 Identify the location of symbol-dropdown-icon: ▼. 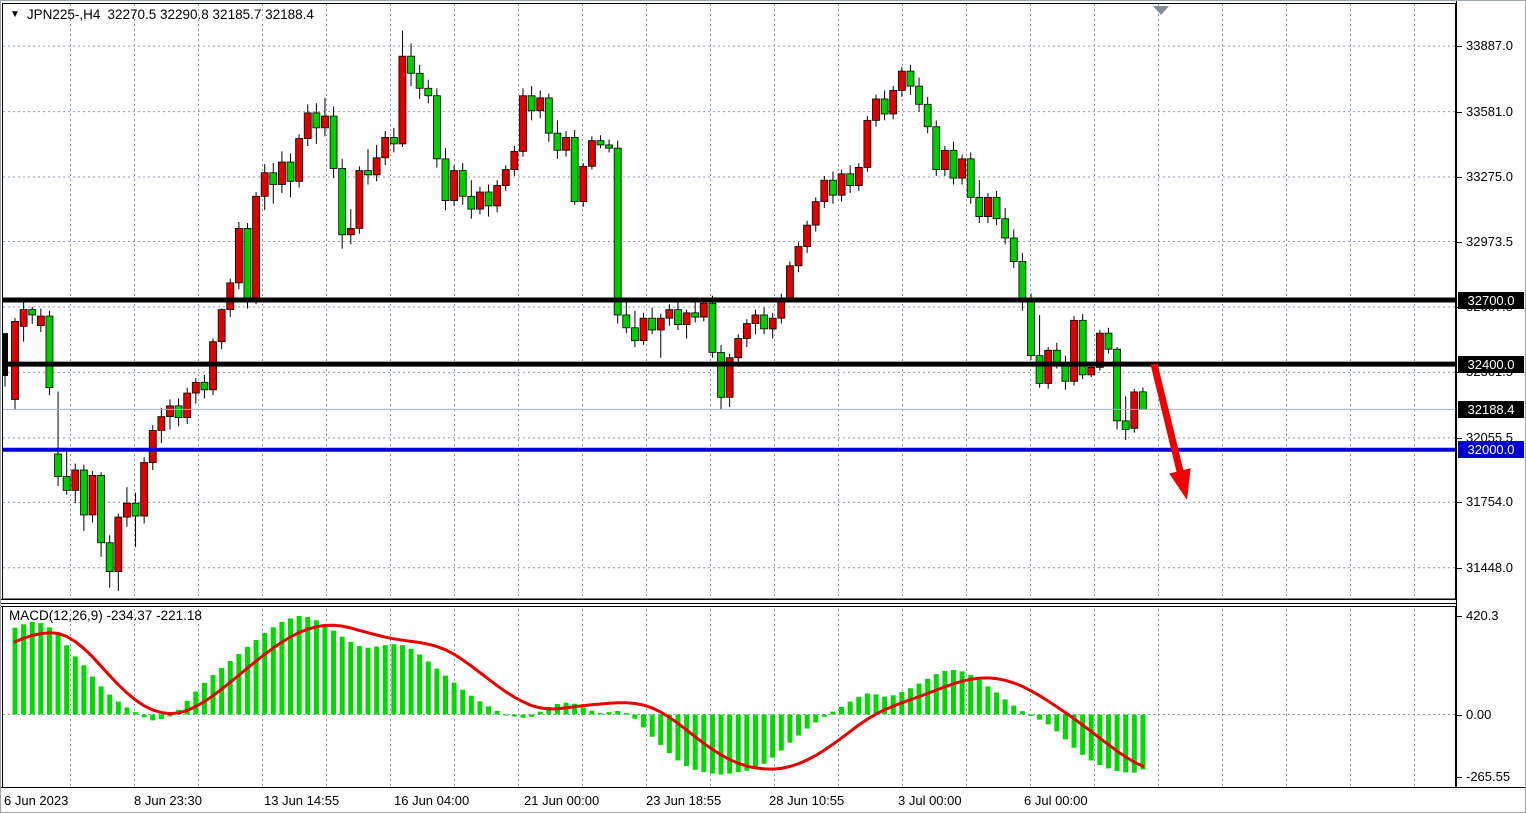
(15, 14).